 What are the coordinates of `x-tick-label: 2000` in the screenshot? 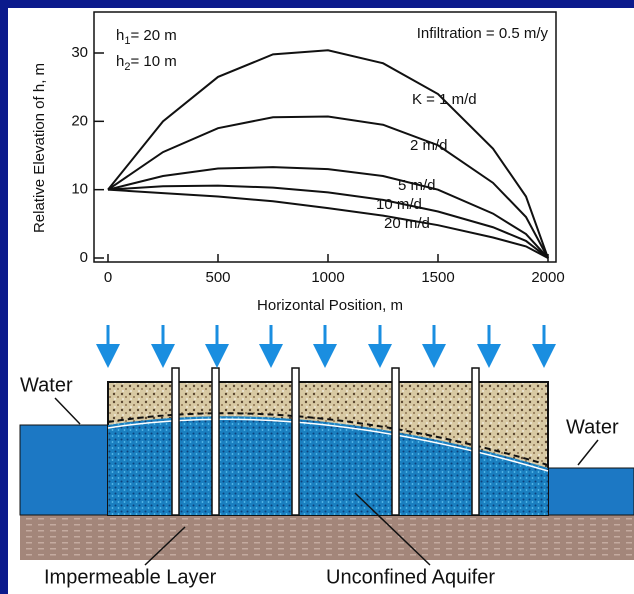 It's located at (547, 277).